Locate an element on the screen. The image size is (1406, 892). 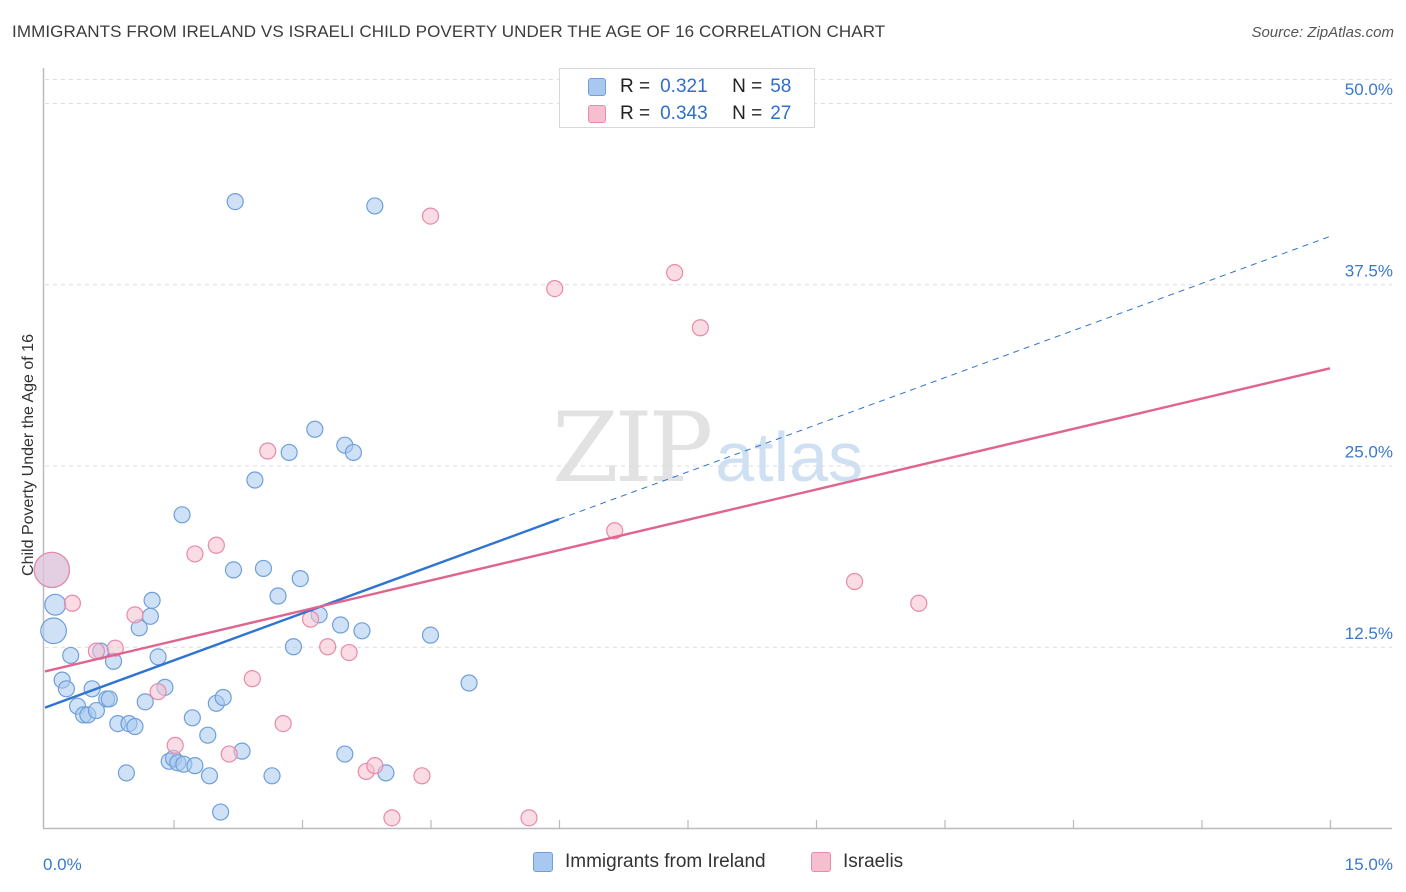
legend-item-ireland: Immigrants from Ireland is located at coordinates (649, 862).